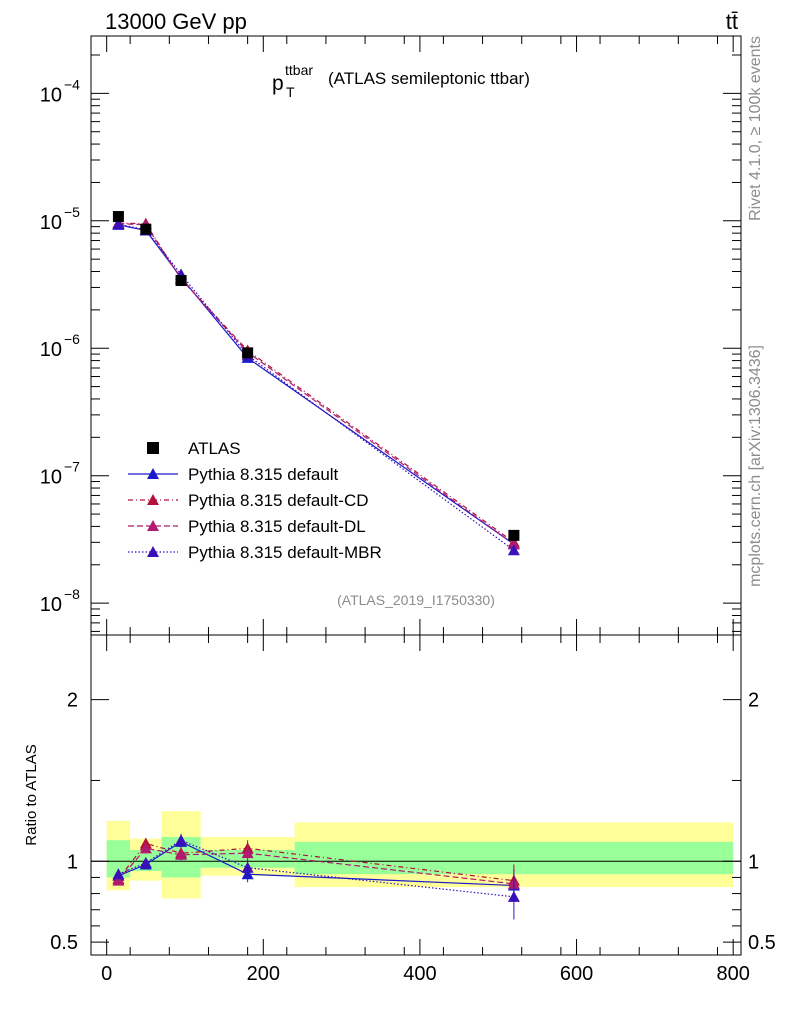  Describe the element at coordinates (755, 128) in the screenshot. I see `side-label-top: Rivet 4.1.0, ≥ 100k events` at that location.